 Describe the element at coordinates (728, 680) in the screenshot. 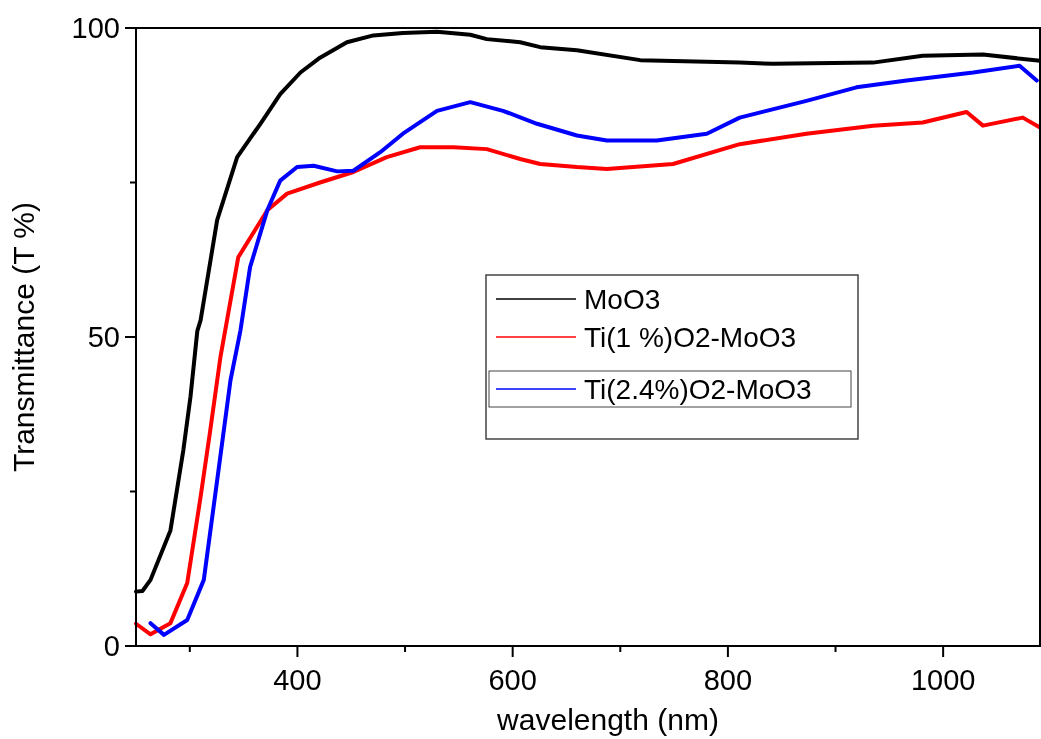

I see `x-tick-label: 800` at that location.